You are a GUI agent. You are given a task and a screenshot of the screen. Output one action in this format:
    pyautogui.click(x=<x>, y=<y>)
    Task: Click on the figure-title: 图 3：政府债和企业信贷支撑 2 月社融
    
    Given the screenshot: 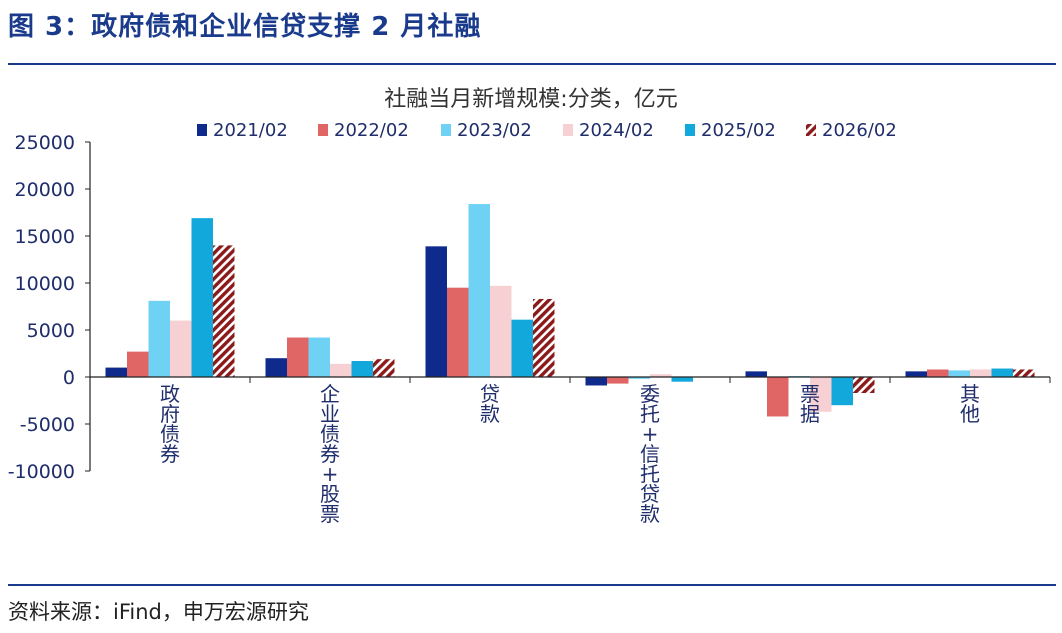 What is the action you would take?
    pyautogui.click(x=245, y=27)
    